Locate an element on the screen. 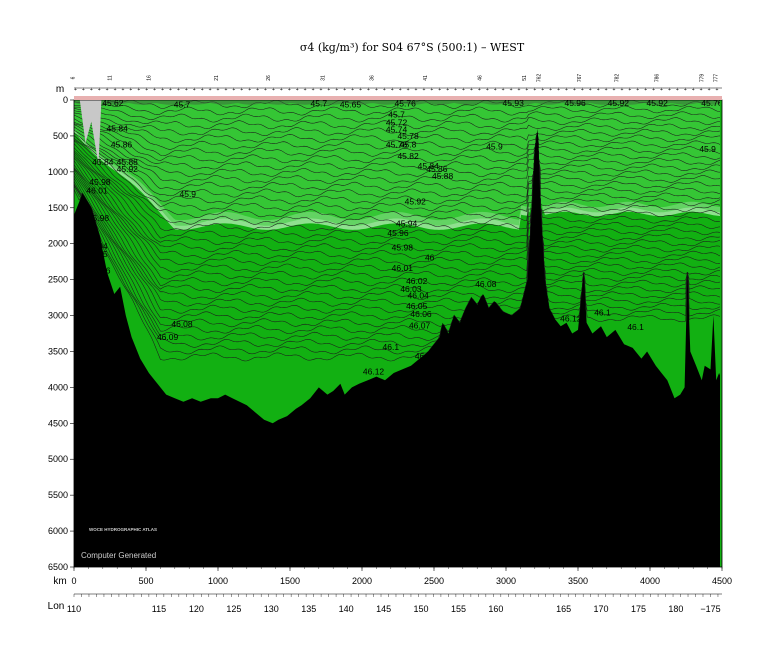 This screenshot has width=780, height=650. depth-tick-label: 3500 is located at coordinates (58, 351).